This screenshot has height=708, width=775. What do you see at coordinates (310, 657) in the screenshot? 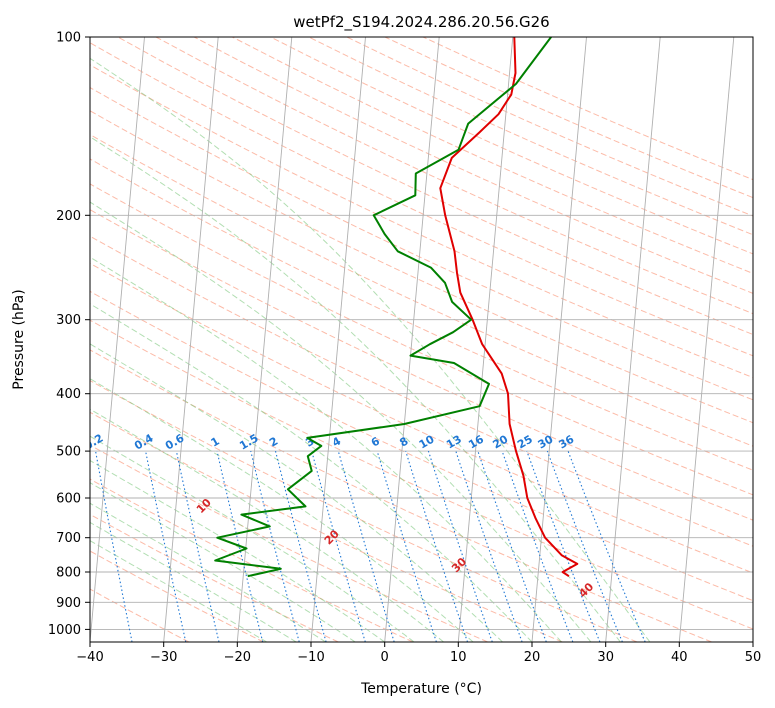
I see `x-tick-label: −10` at bounding box center [310, 657].